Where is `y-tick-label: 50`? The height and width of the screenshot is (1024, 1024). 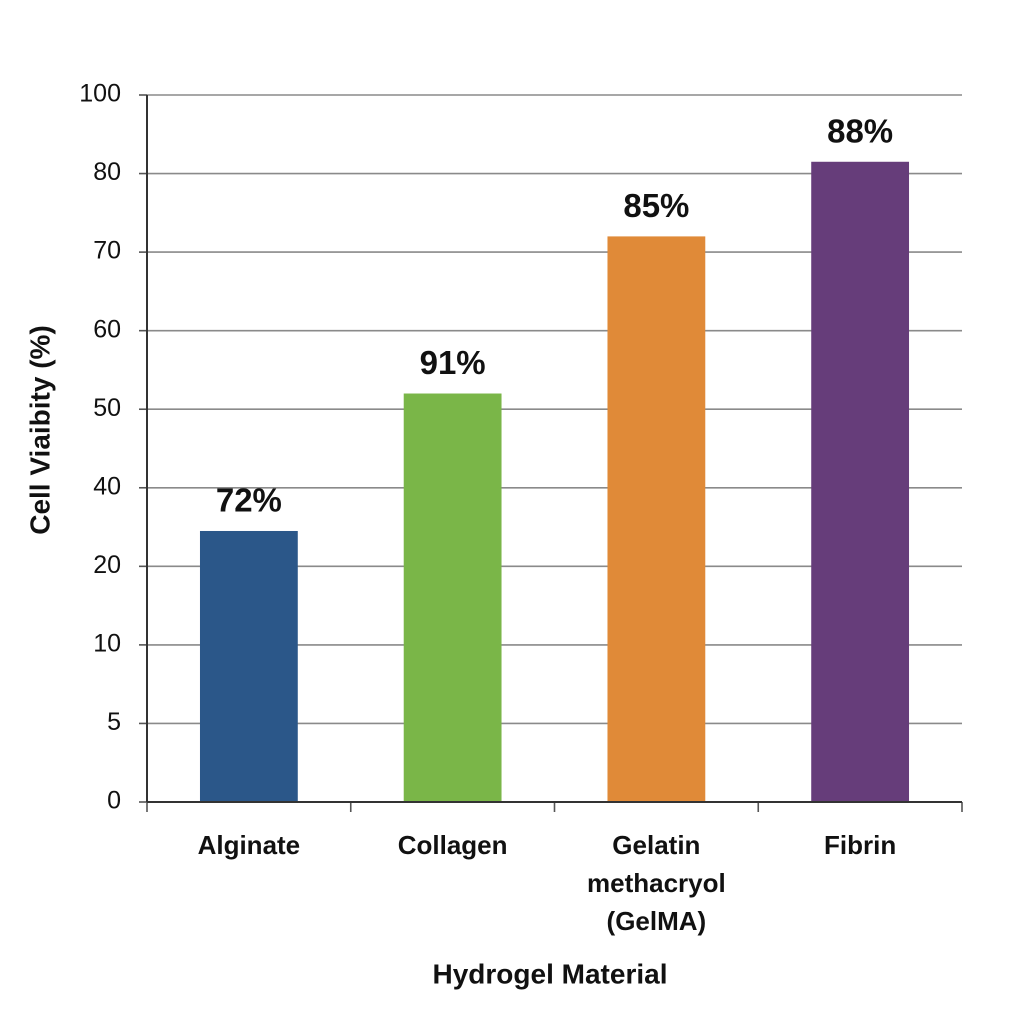
y-tick-label: 50 is located at coordinates (107, 408).